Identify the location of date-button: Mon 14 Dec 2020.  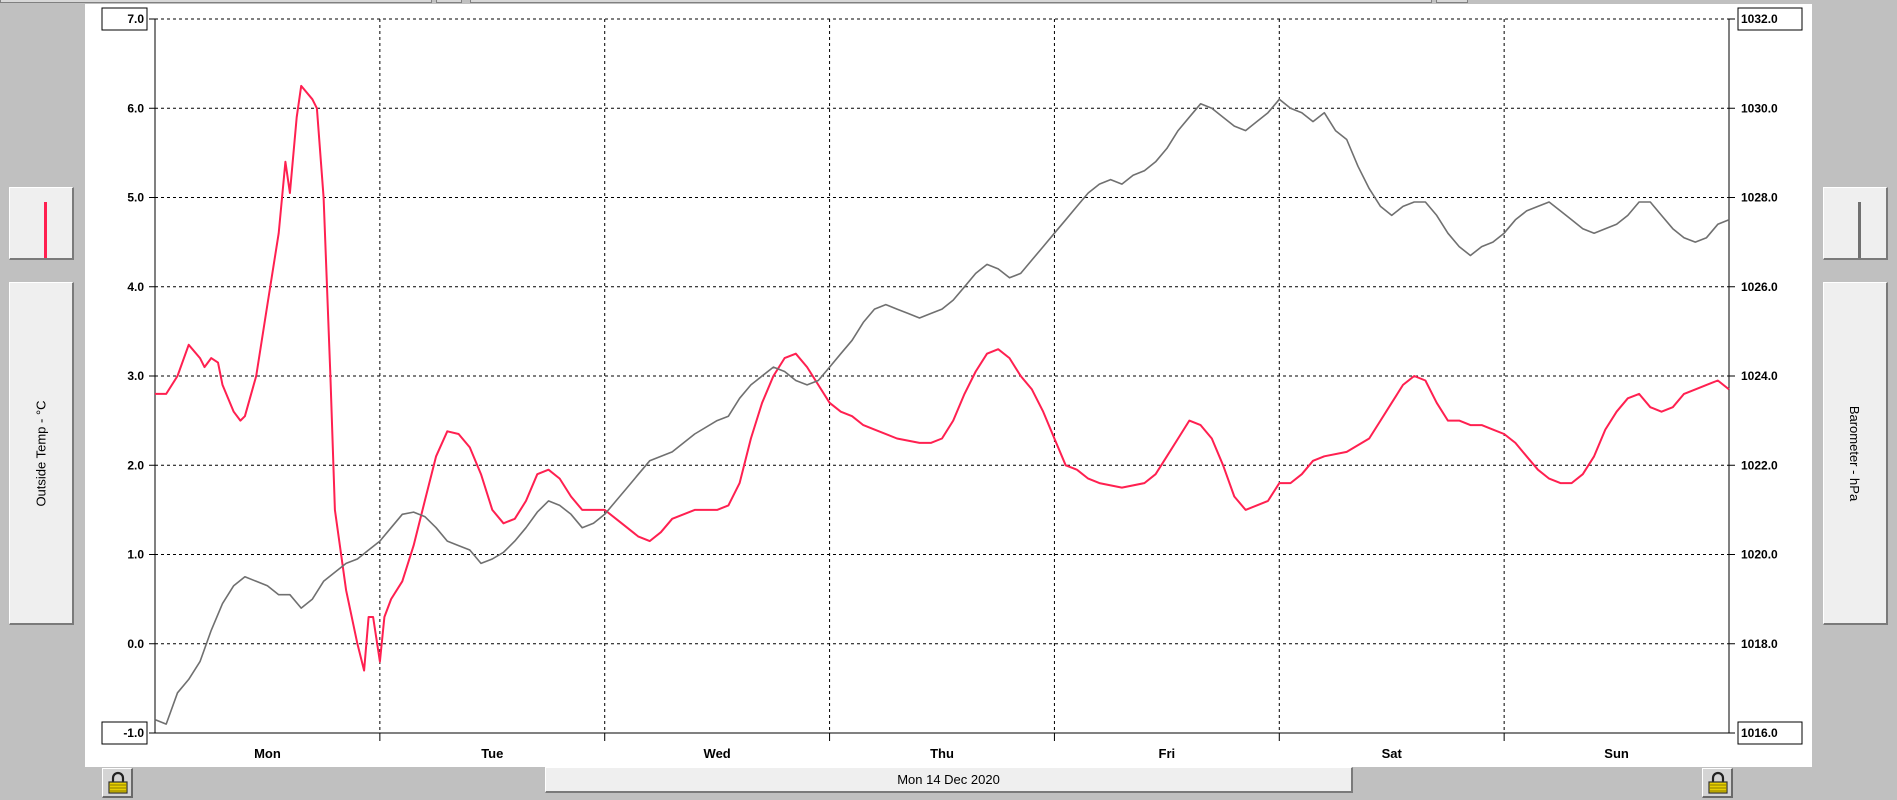
(949, 780).